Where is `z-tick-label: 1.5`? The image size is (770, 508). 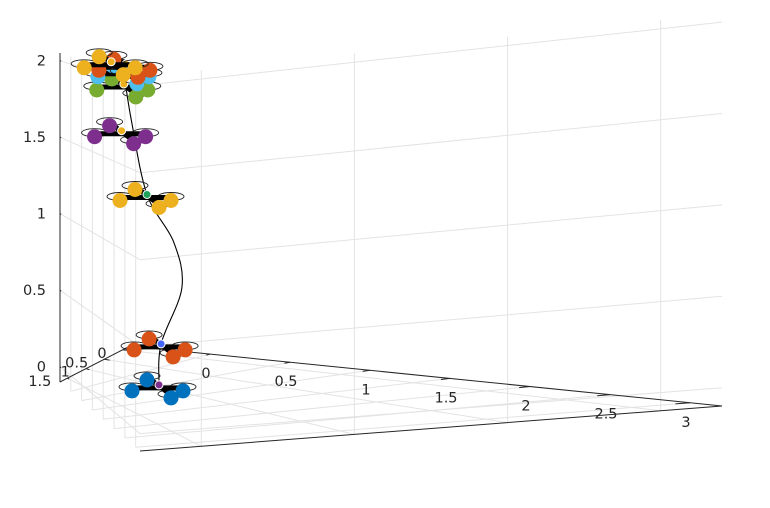 z-tick-label: 1.5 is located at coordinates (34, 138).